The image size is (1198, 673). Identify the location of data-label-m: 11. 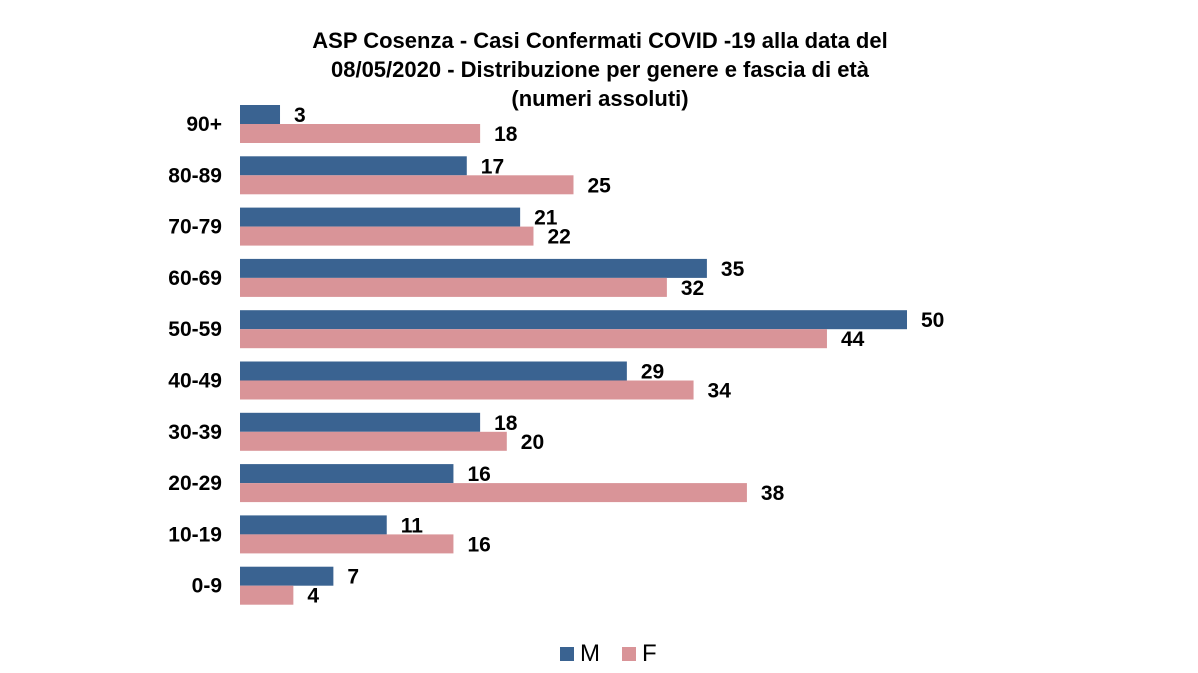
(412, 525).